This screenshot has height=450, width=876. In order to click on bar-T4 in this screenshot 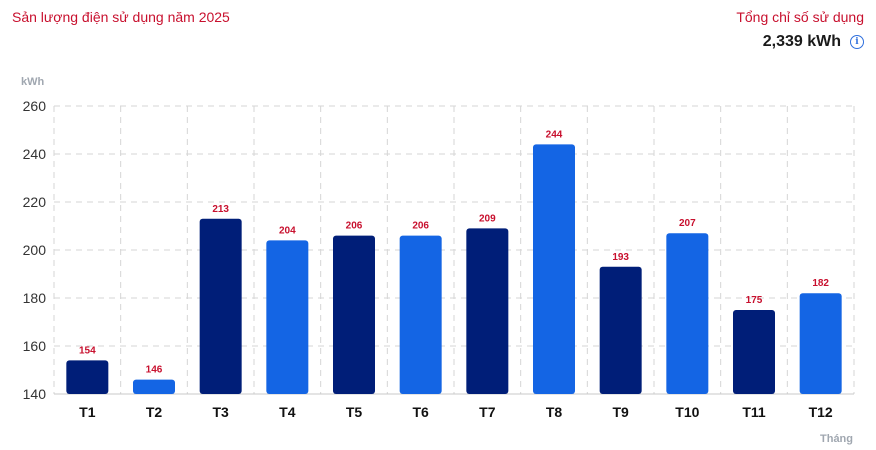, I will do `click(287, 317)`.